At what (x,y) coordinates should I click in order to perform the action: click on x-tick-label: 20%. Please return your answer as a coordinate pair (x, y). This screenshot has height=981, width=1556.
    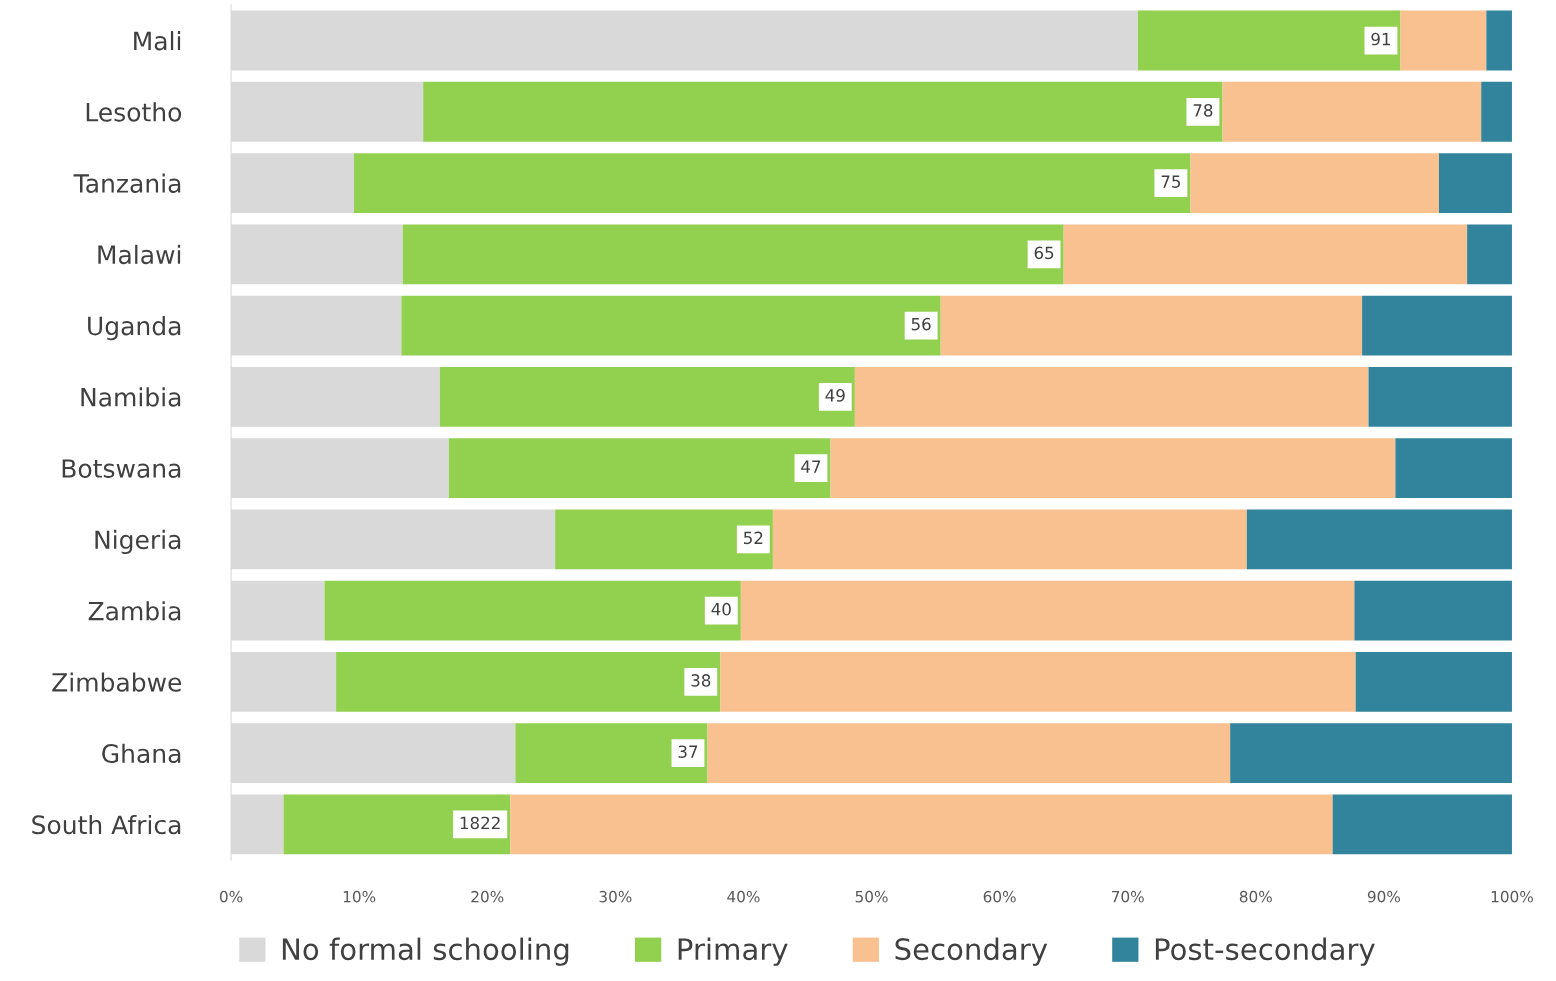
    Looking at the image, I should click on (487, 896).